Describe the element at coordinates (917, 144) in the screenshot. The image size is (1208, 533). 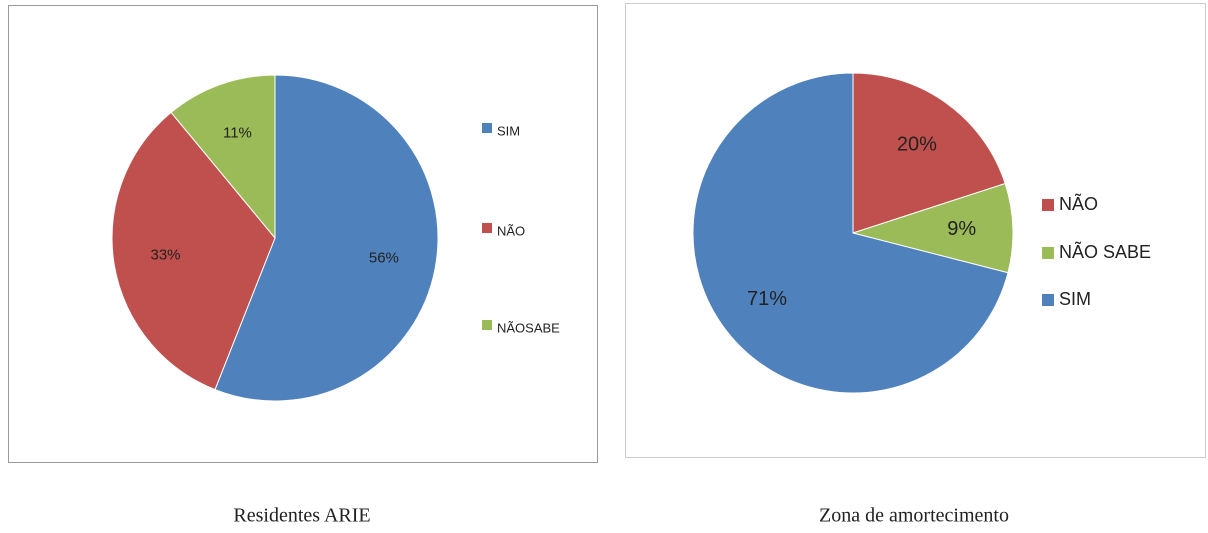
I see `data-label: 20%` at that location.